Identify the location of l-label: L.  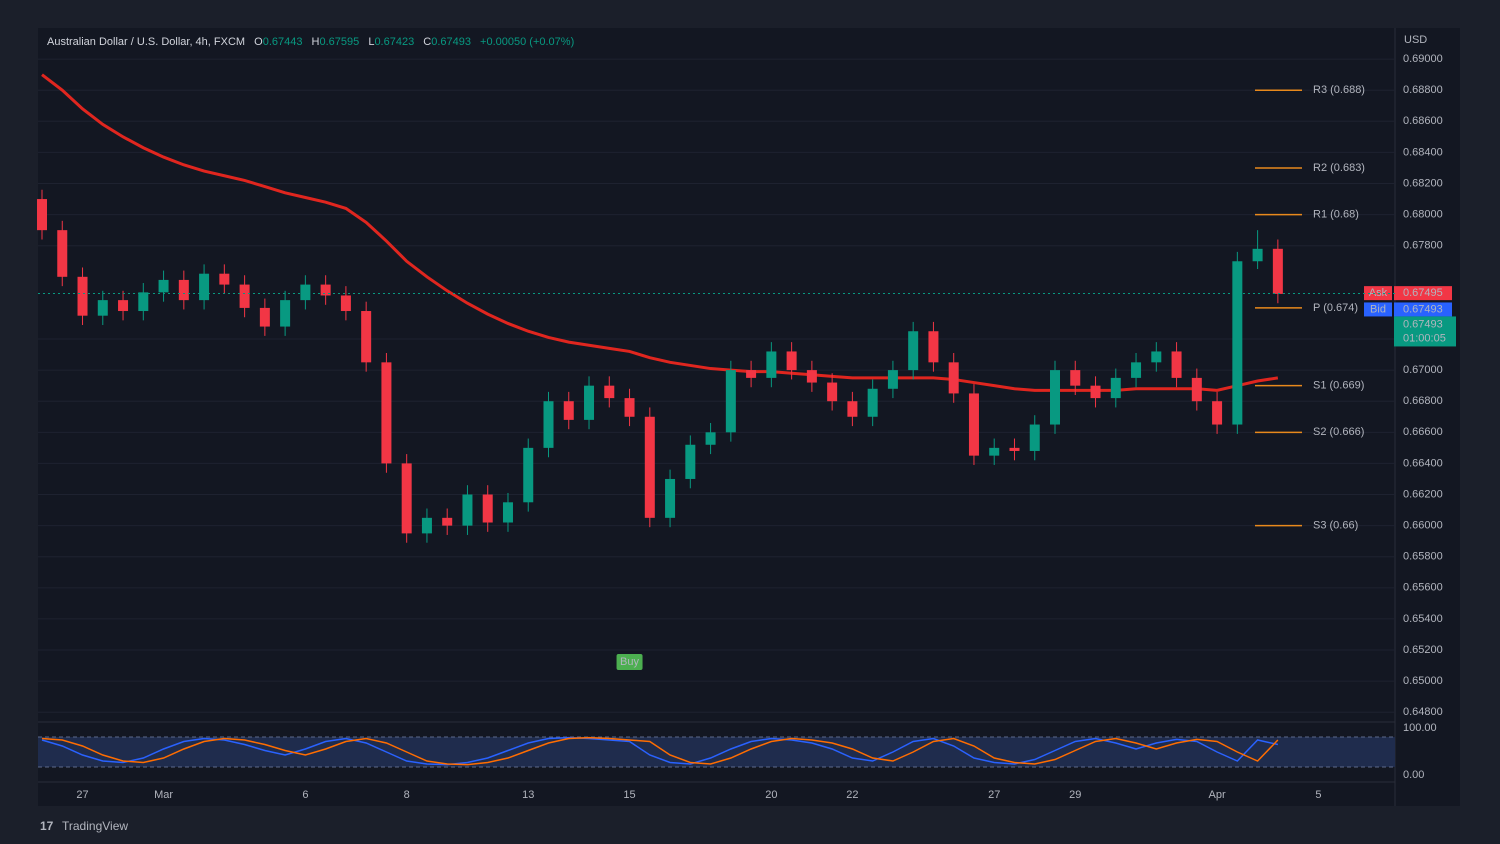
(371, 42).